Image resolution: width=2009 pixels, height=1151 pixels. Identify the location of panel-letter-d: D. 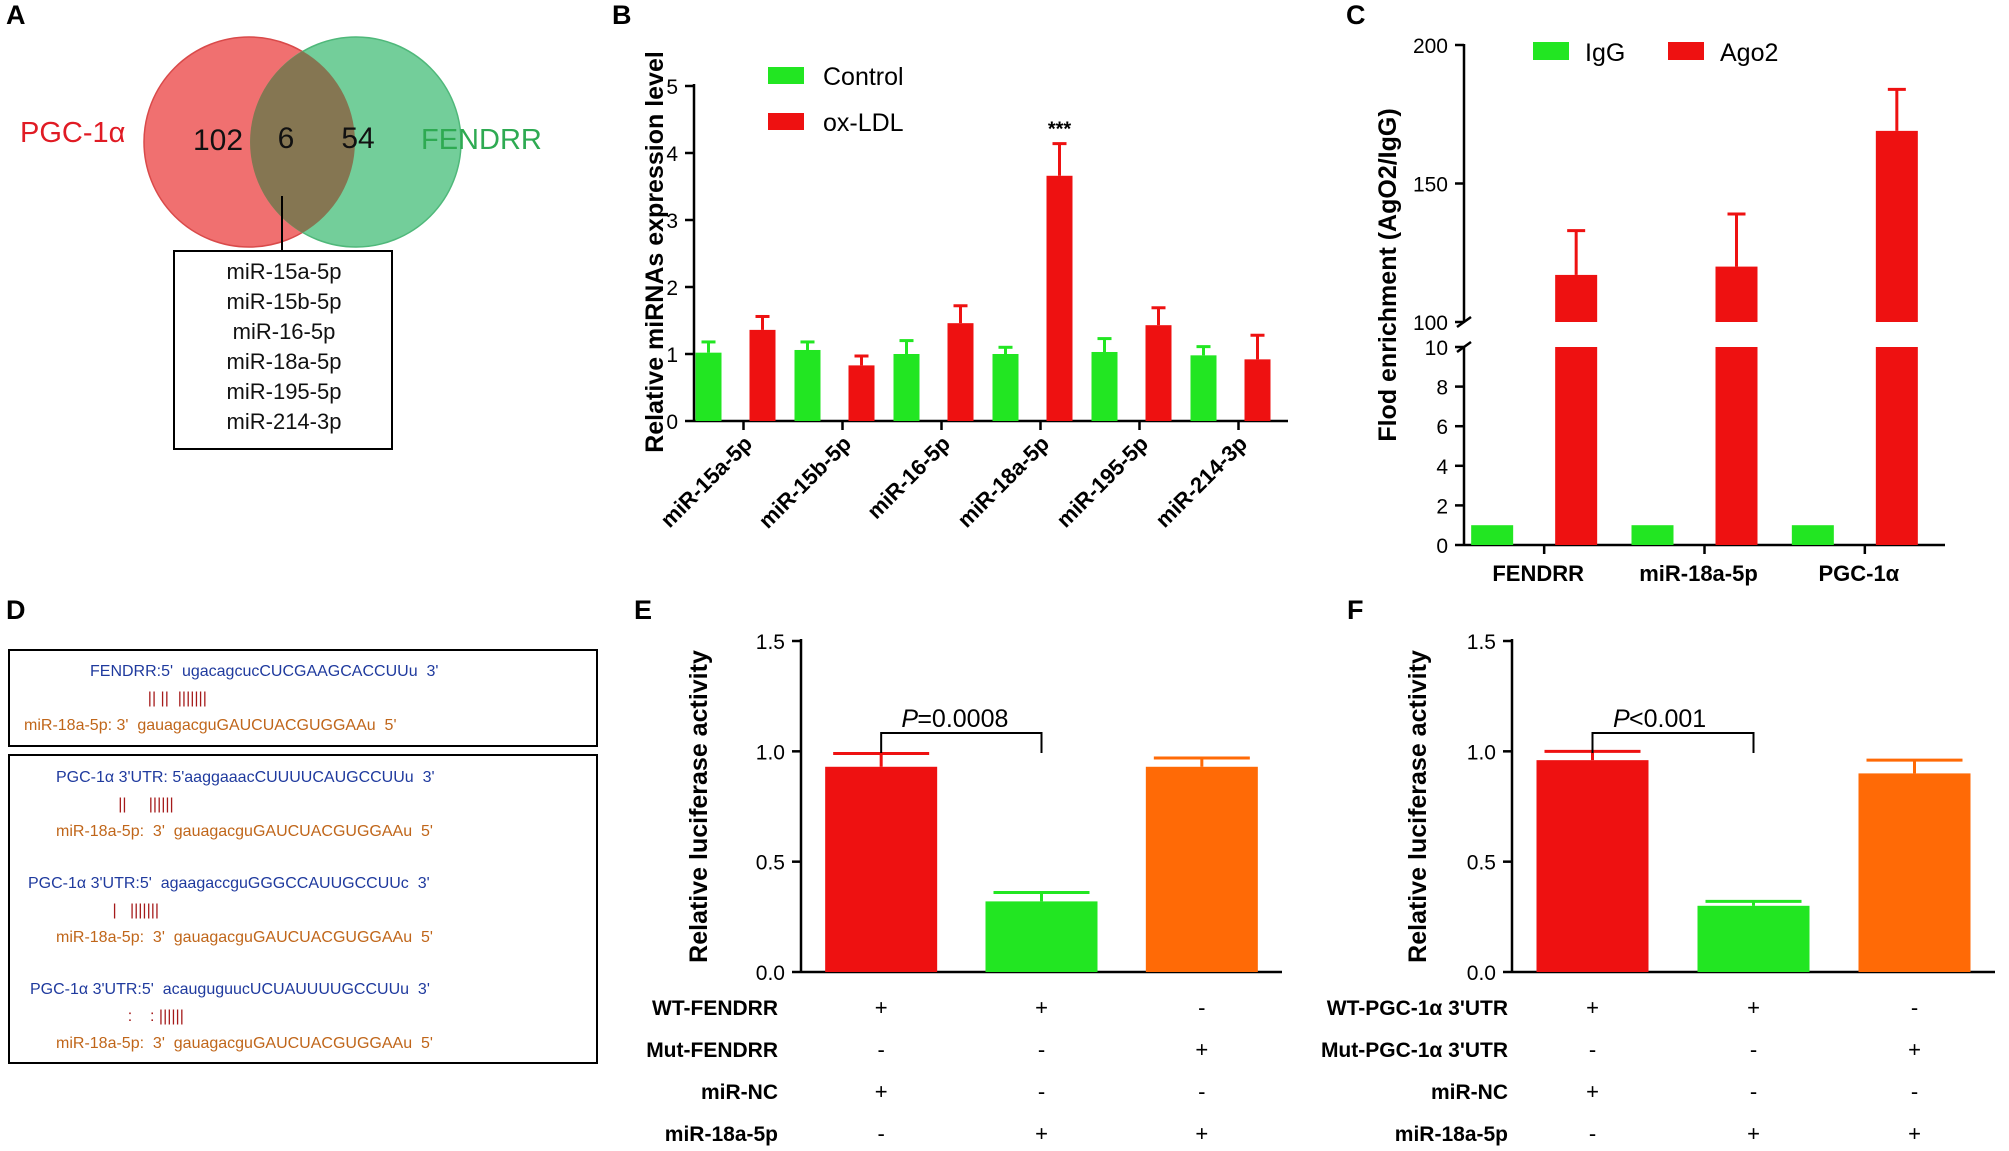
(16, 610).